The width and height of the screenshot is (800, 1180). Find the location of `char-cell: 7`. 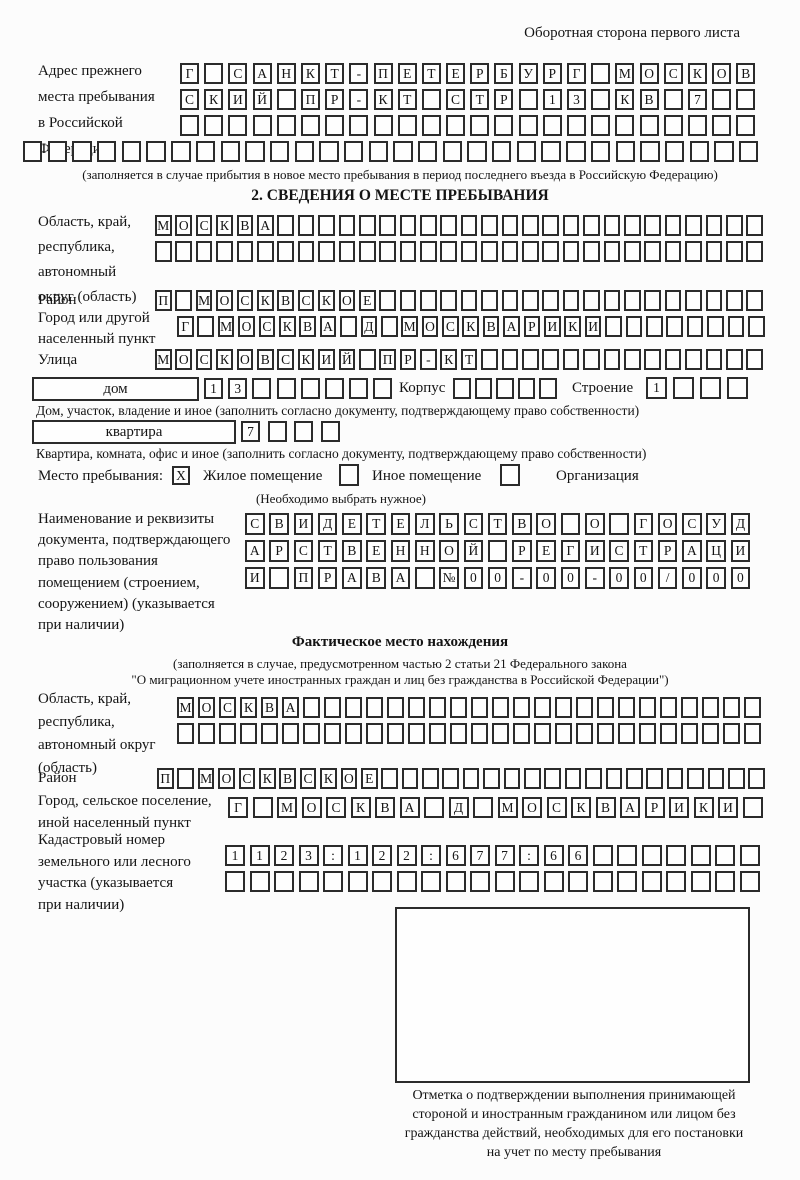

char-cell: 7 is located at coordinates (697, 99).